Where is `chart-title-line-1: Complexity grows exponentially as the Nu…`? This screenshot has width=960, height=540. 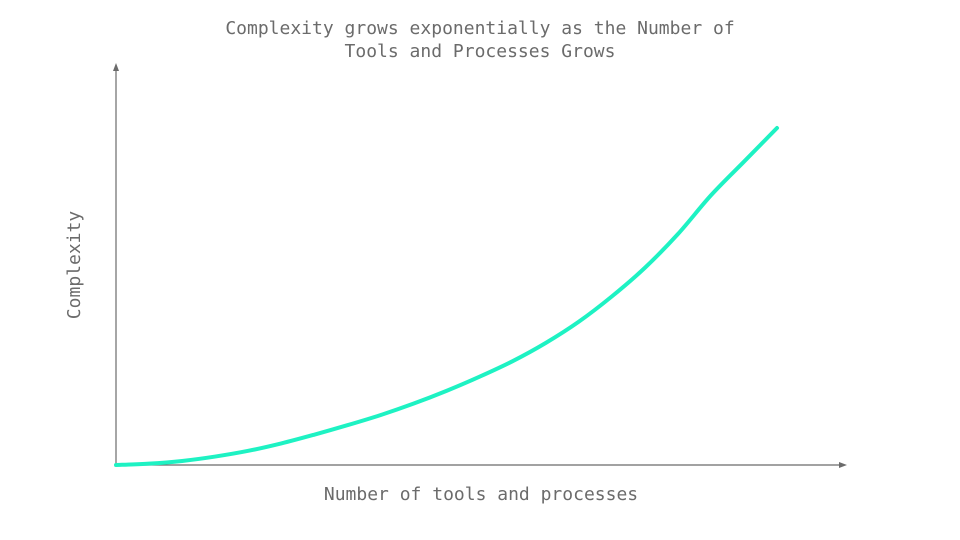 chart-title-line-1: Complexity grows exponentially as the Nu… is located at coordinates (479, 28).